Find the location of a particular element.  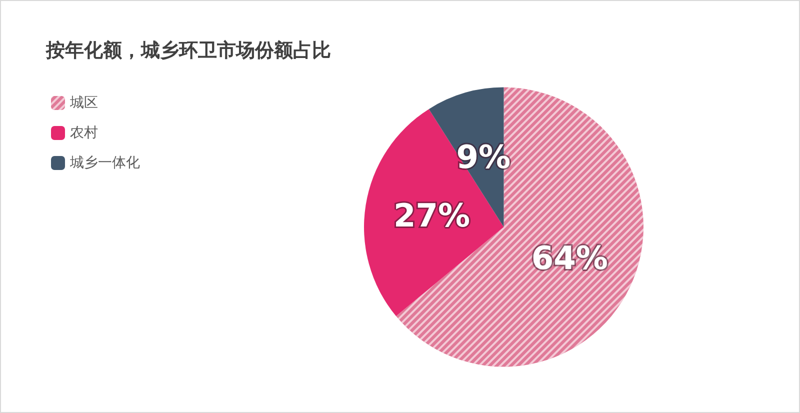

legend-label: 城乡一体化 is located at coordinates (104, 163).